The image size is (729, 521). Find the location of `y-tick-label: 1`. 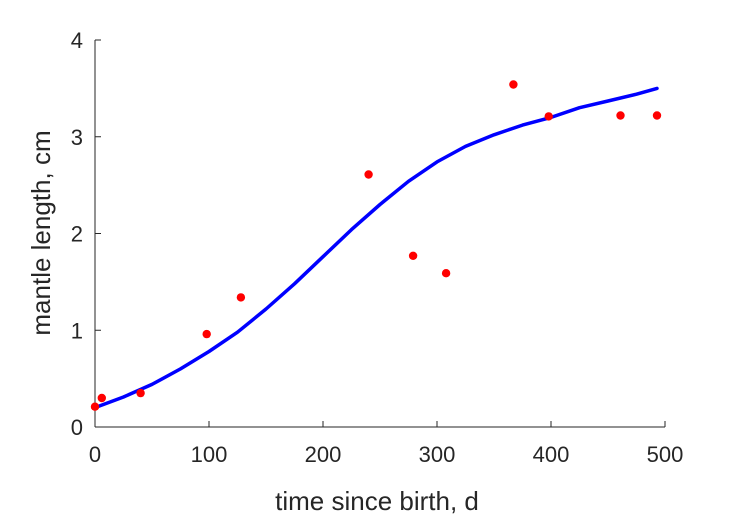

y-tick-label: 1 is located at coordinates (77, 330).